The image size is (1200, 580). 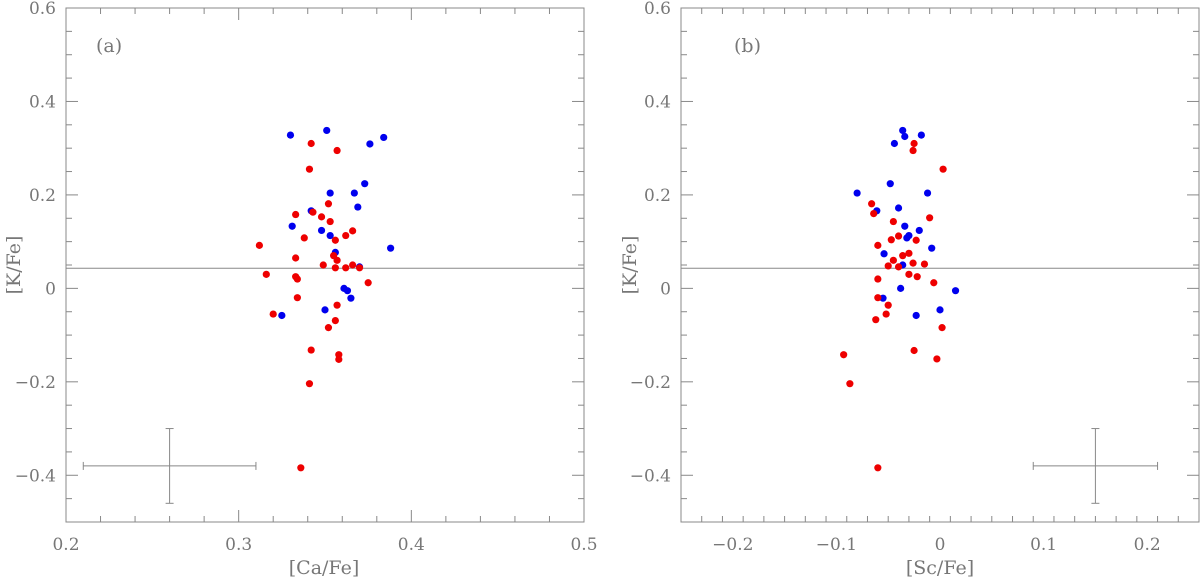 What do you see at coordinates (325, 299) in the screenshot?
I see `points-a` at bounding box center [325, 299].